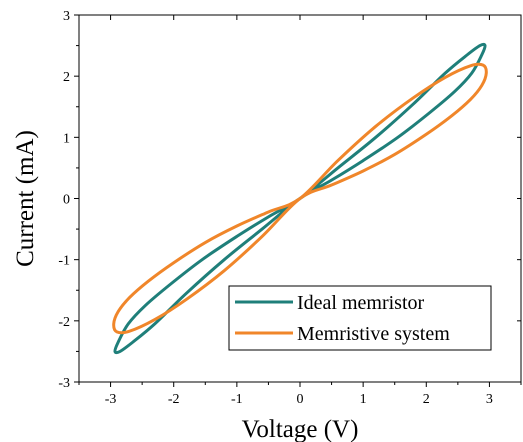 Image resolution: width=523 pixels, height=442 pixels. Describe the element at coordinates (363, 399) in the screenshot. I see `x-tick-label: 1` at that location.